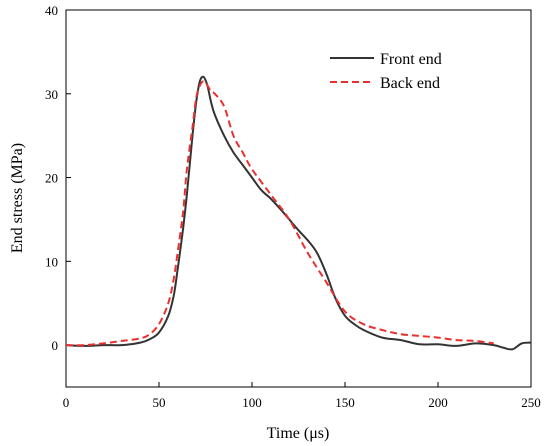 This screenshot has width=550, height=446. Describe the element at coordinates (410, 83) in the screenshot. I see `legend-label-back-end: Back end` at that location.